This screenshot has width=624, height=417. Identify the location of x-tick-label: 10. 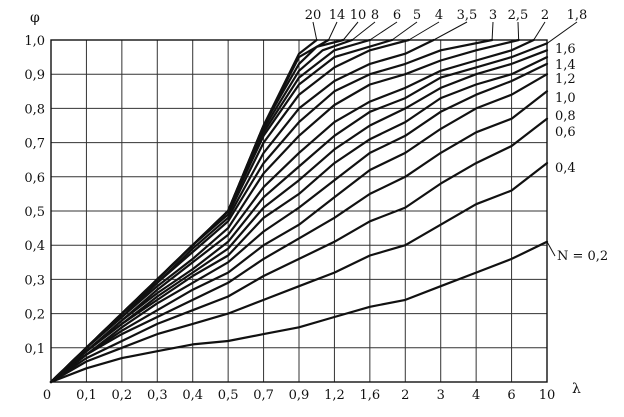
(547, 395).